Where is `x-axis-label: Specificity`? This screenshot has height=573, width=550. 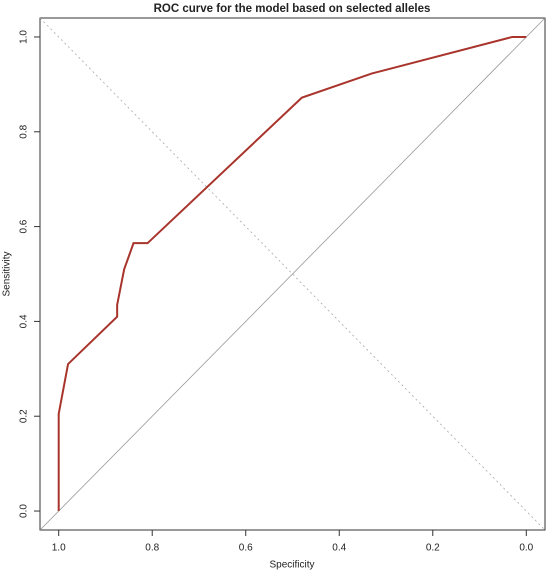
x-axis-label: Specificity is located at coordinates (291, 565).